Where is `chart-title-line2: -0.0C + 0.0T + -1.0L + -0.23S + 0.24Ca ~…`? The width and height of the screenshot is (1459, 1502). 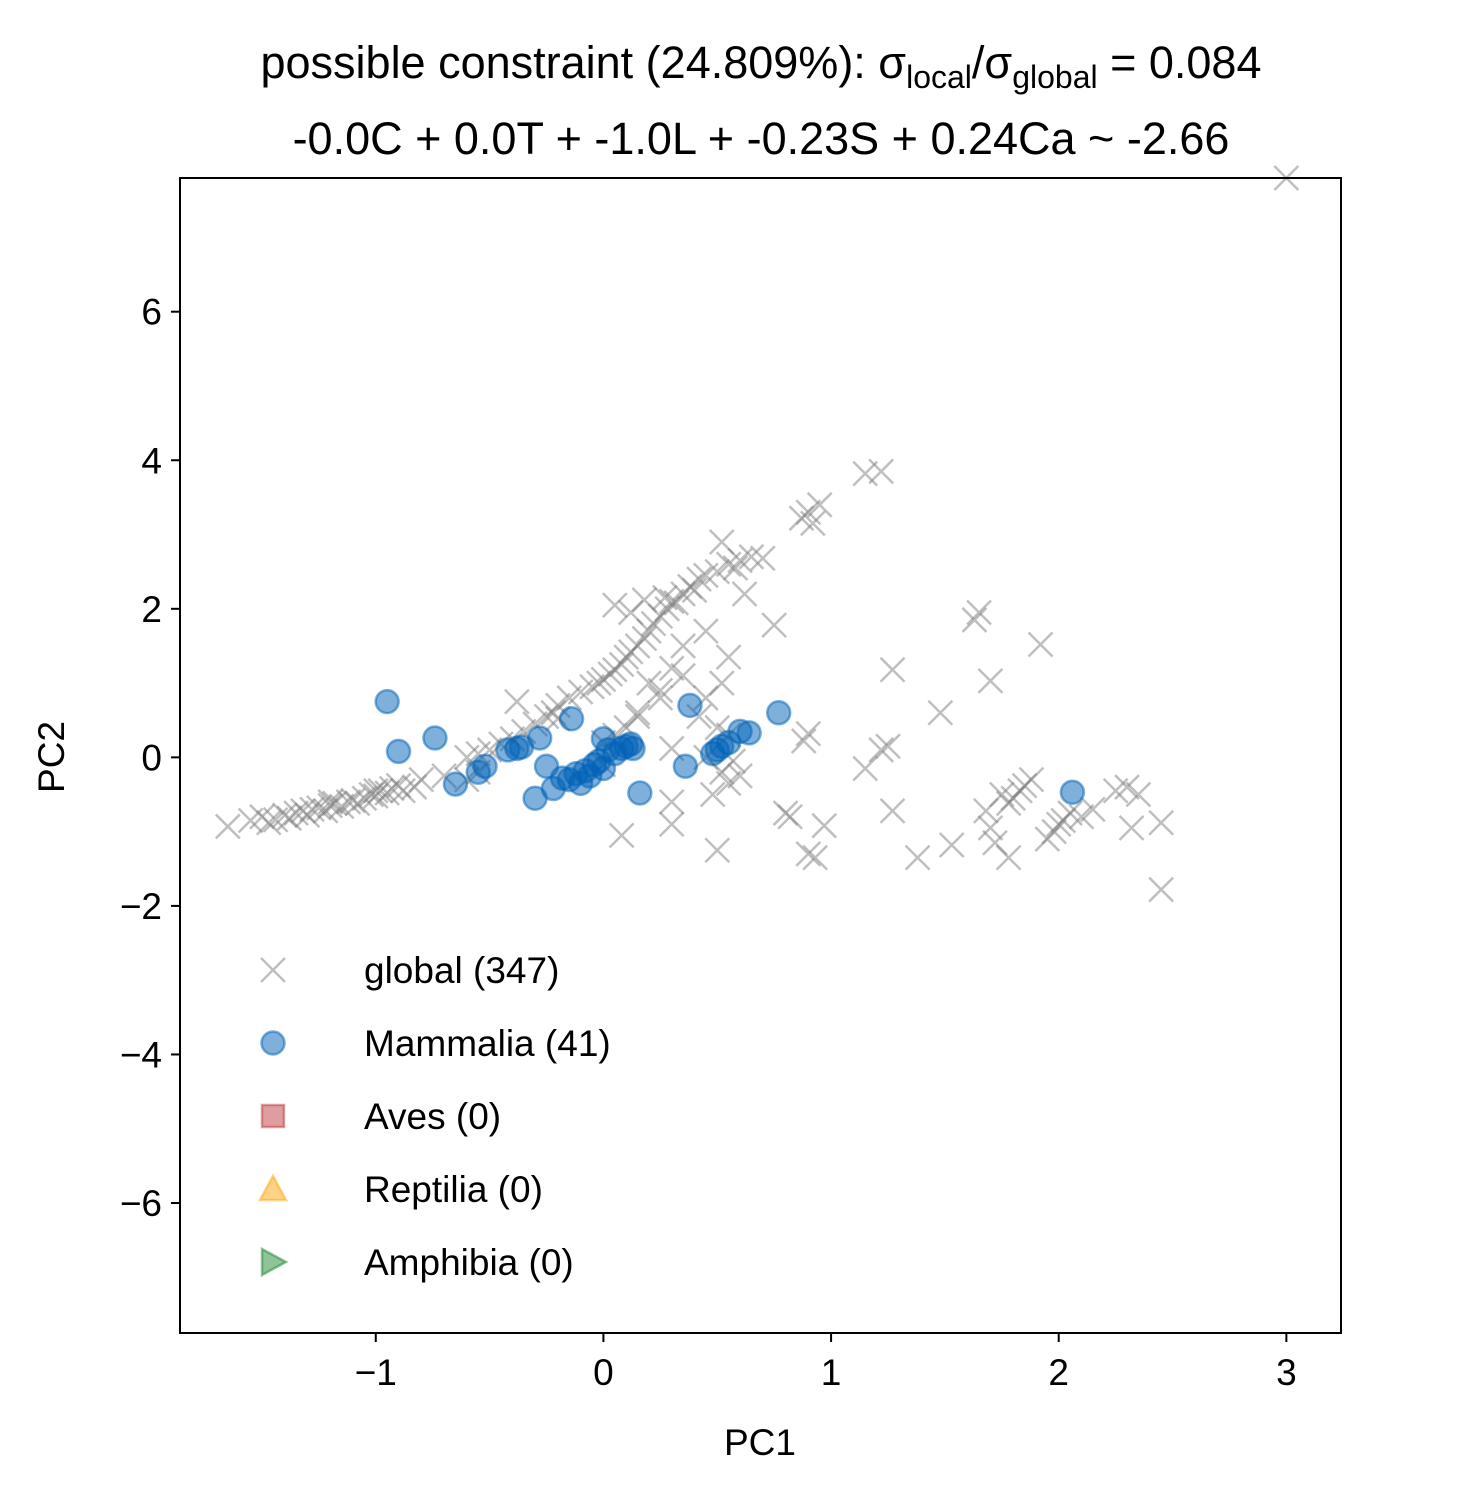 chart-title-line2: -0.0C + 0.0T + -1.0L + -0.23S + 0.24Ca ~… is located at coordinates (761, 138).